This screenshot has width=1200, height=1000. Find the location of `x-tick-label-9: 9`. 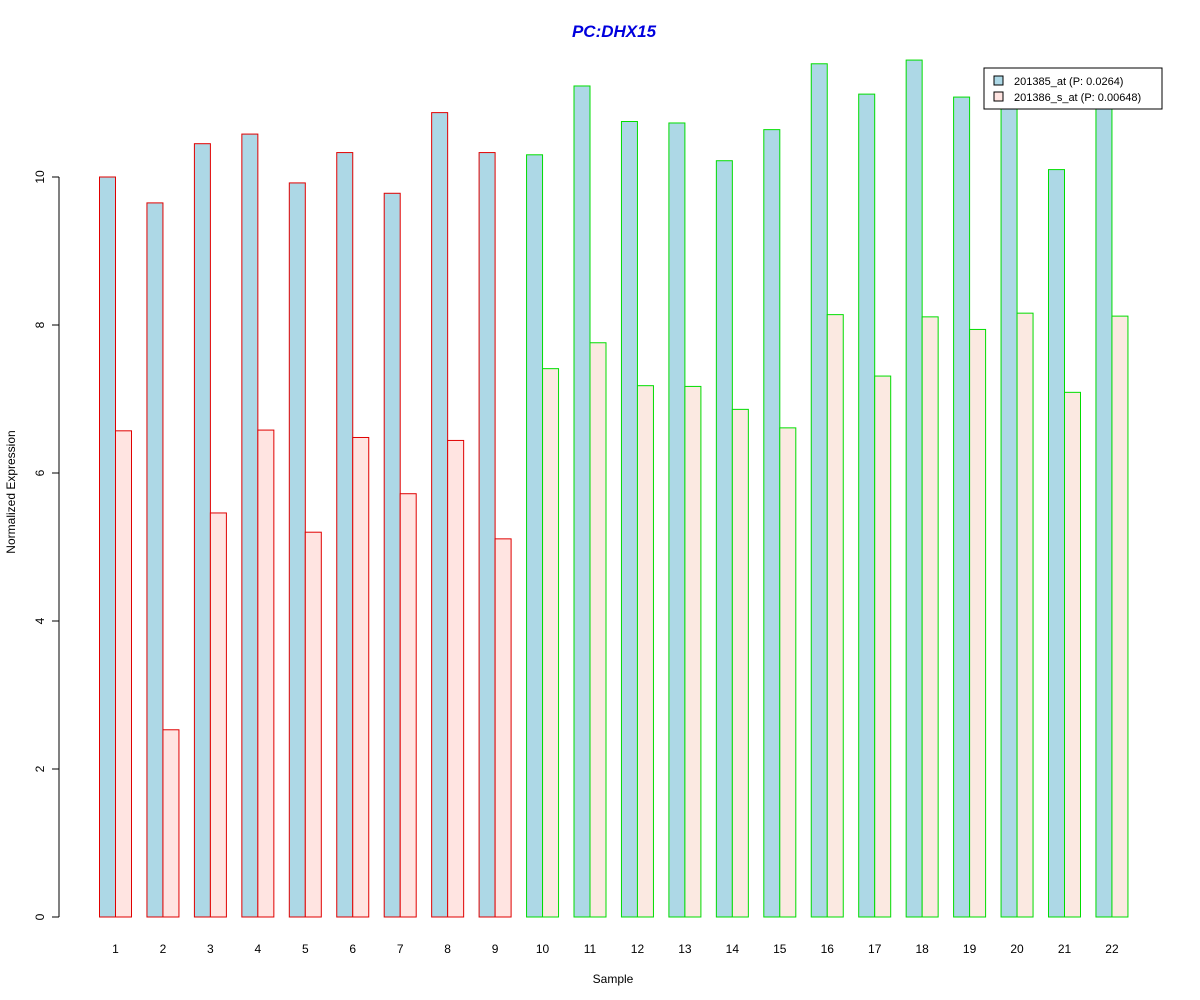

x-tick-label-9: 9 is located at coordinates (495, 949).